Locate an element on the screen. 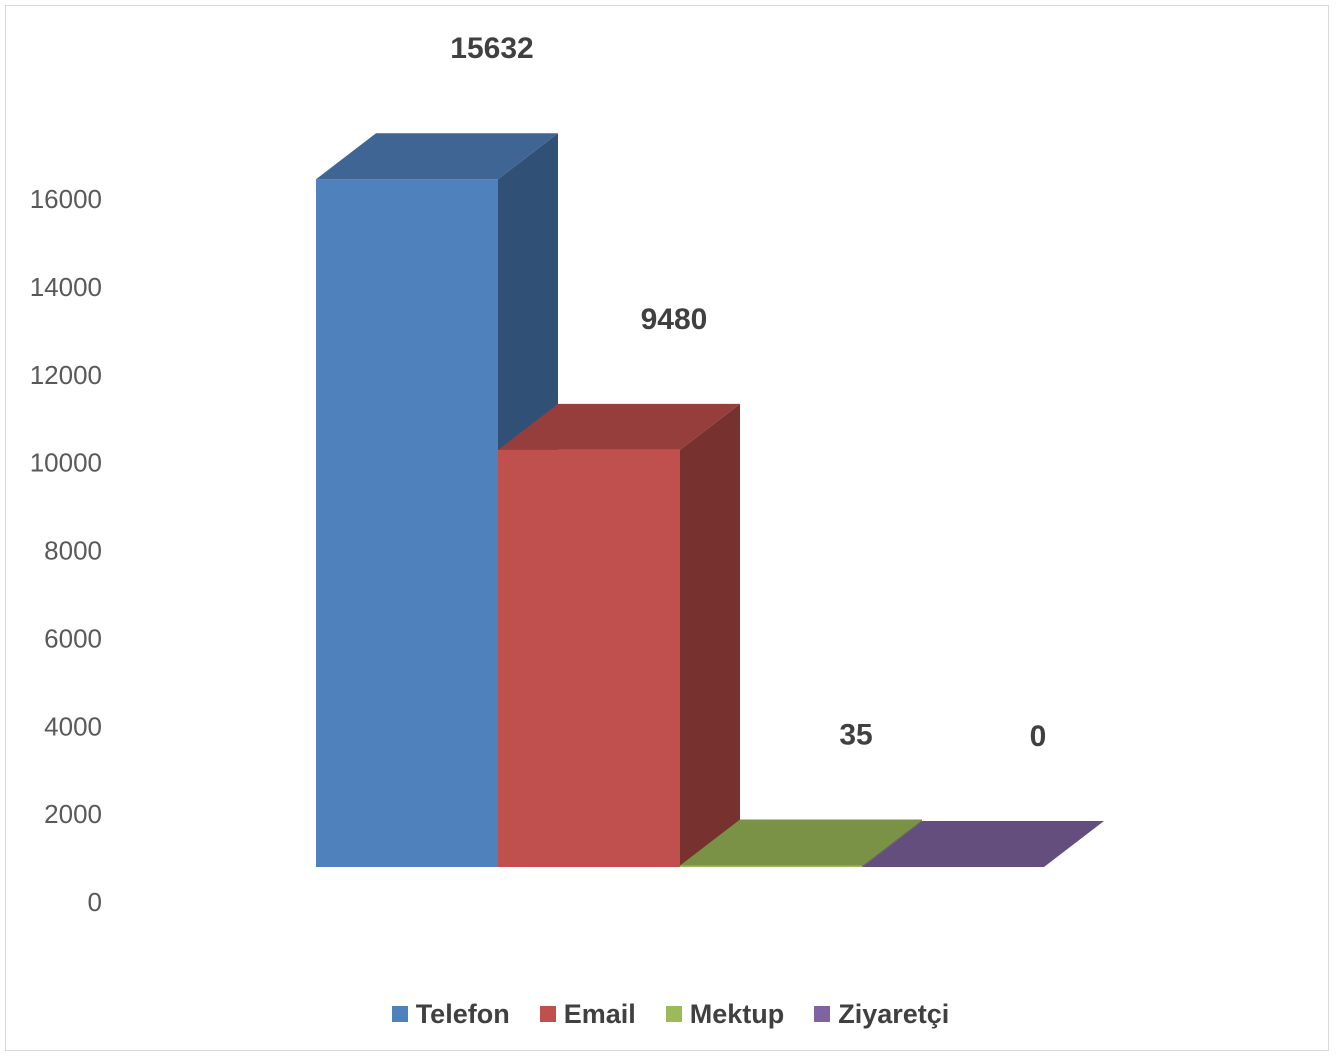  bar-top-mektup is located at coordinates (801, 842).